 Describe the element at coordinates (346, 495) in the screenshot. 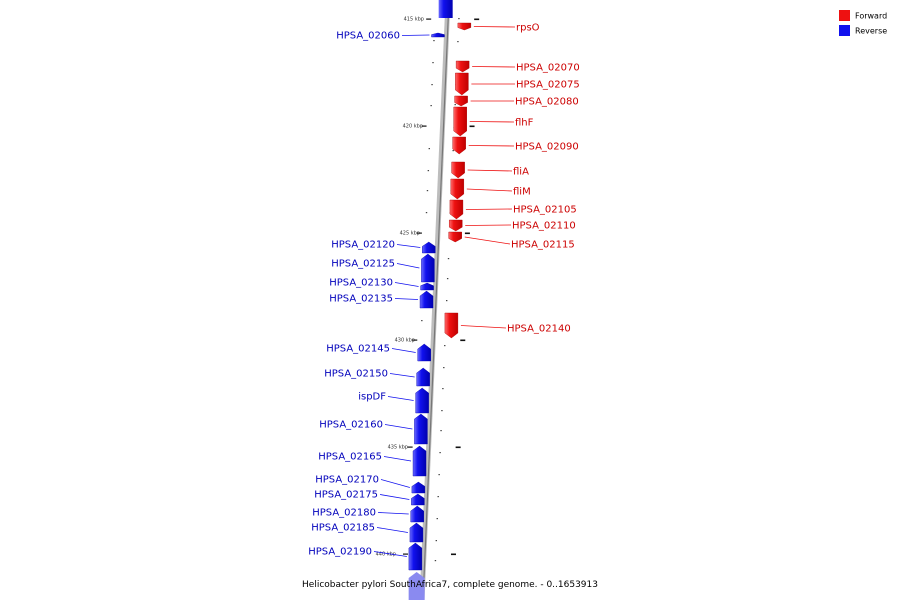

I see `gene-label: HPSA_02175` at that location.